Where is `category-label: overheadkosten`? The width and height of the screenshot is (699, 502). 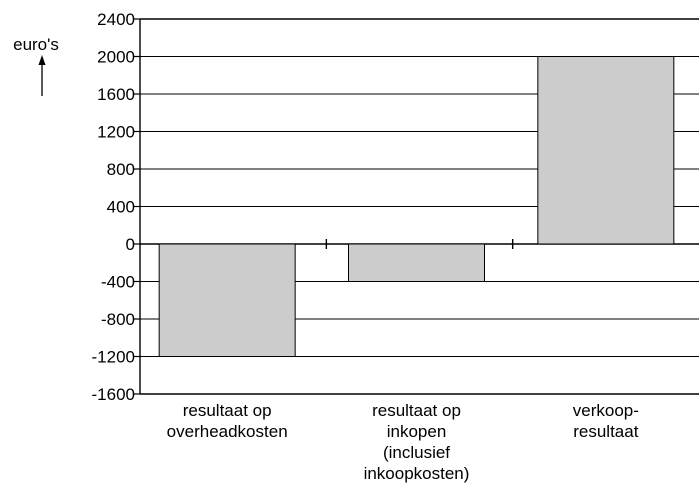
category-label: overheadkosten is located at coordinates (227, 431).